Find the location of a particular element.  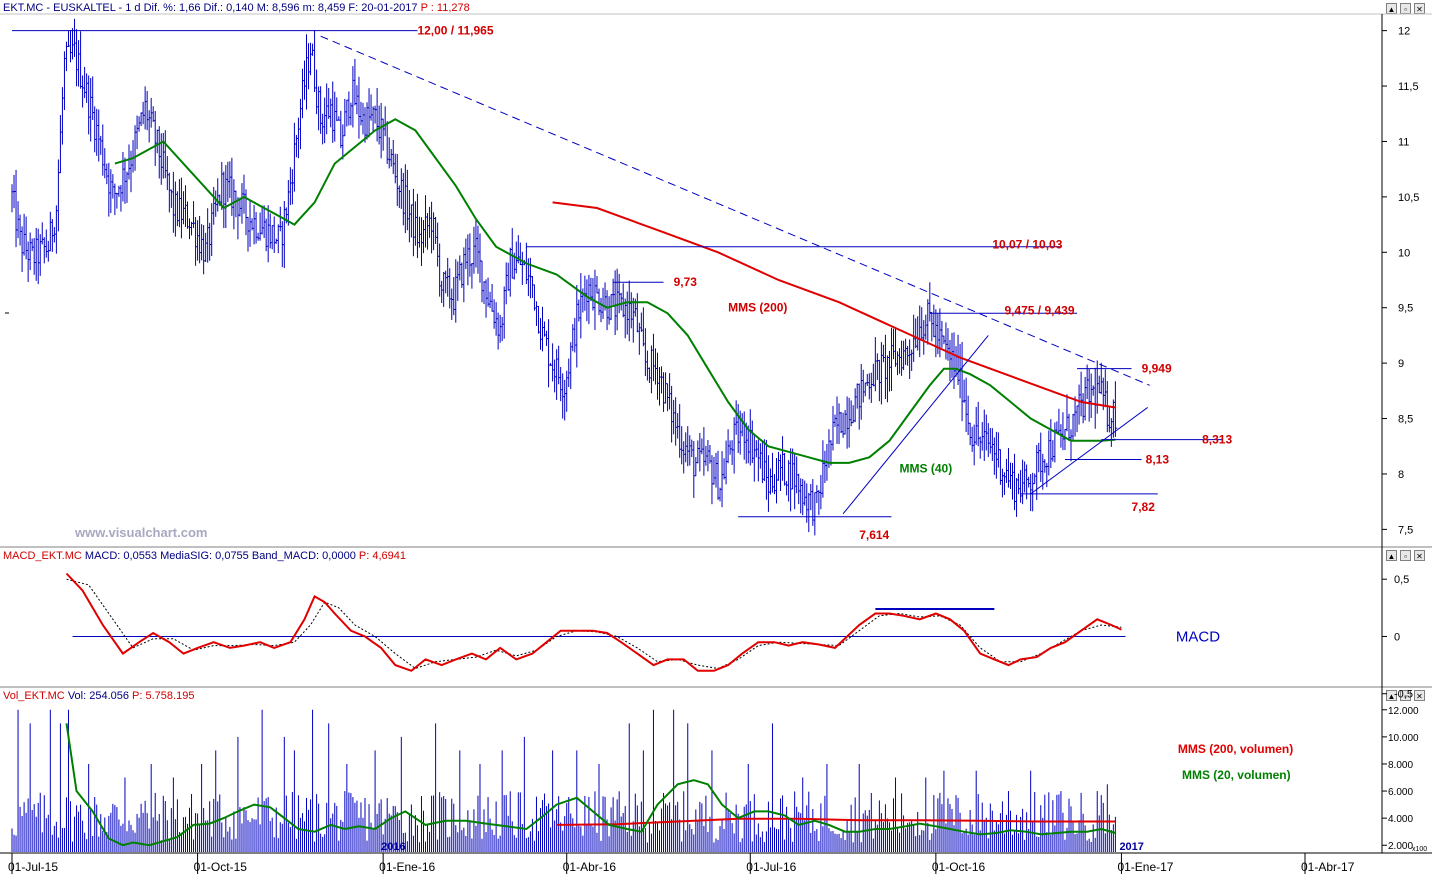

volume-y-tick-label: 2.000 is located at coordinates (1400, 846).